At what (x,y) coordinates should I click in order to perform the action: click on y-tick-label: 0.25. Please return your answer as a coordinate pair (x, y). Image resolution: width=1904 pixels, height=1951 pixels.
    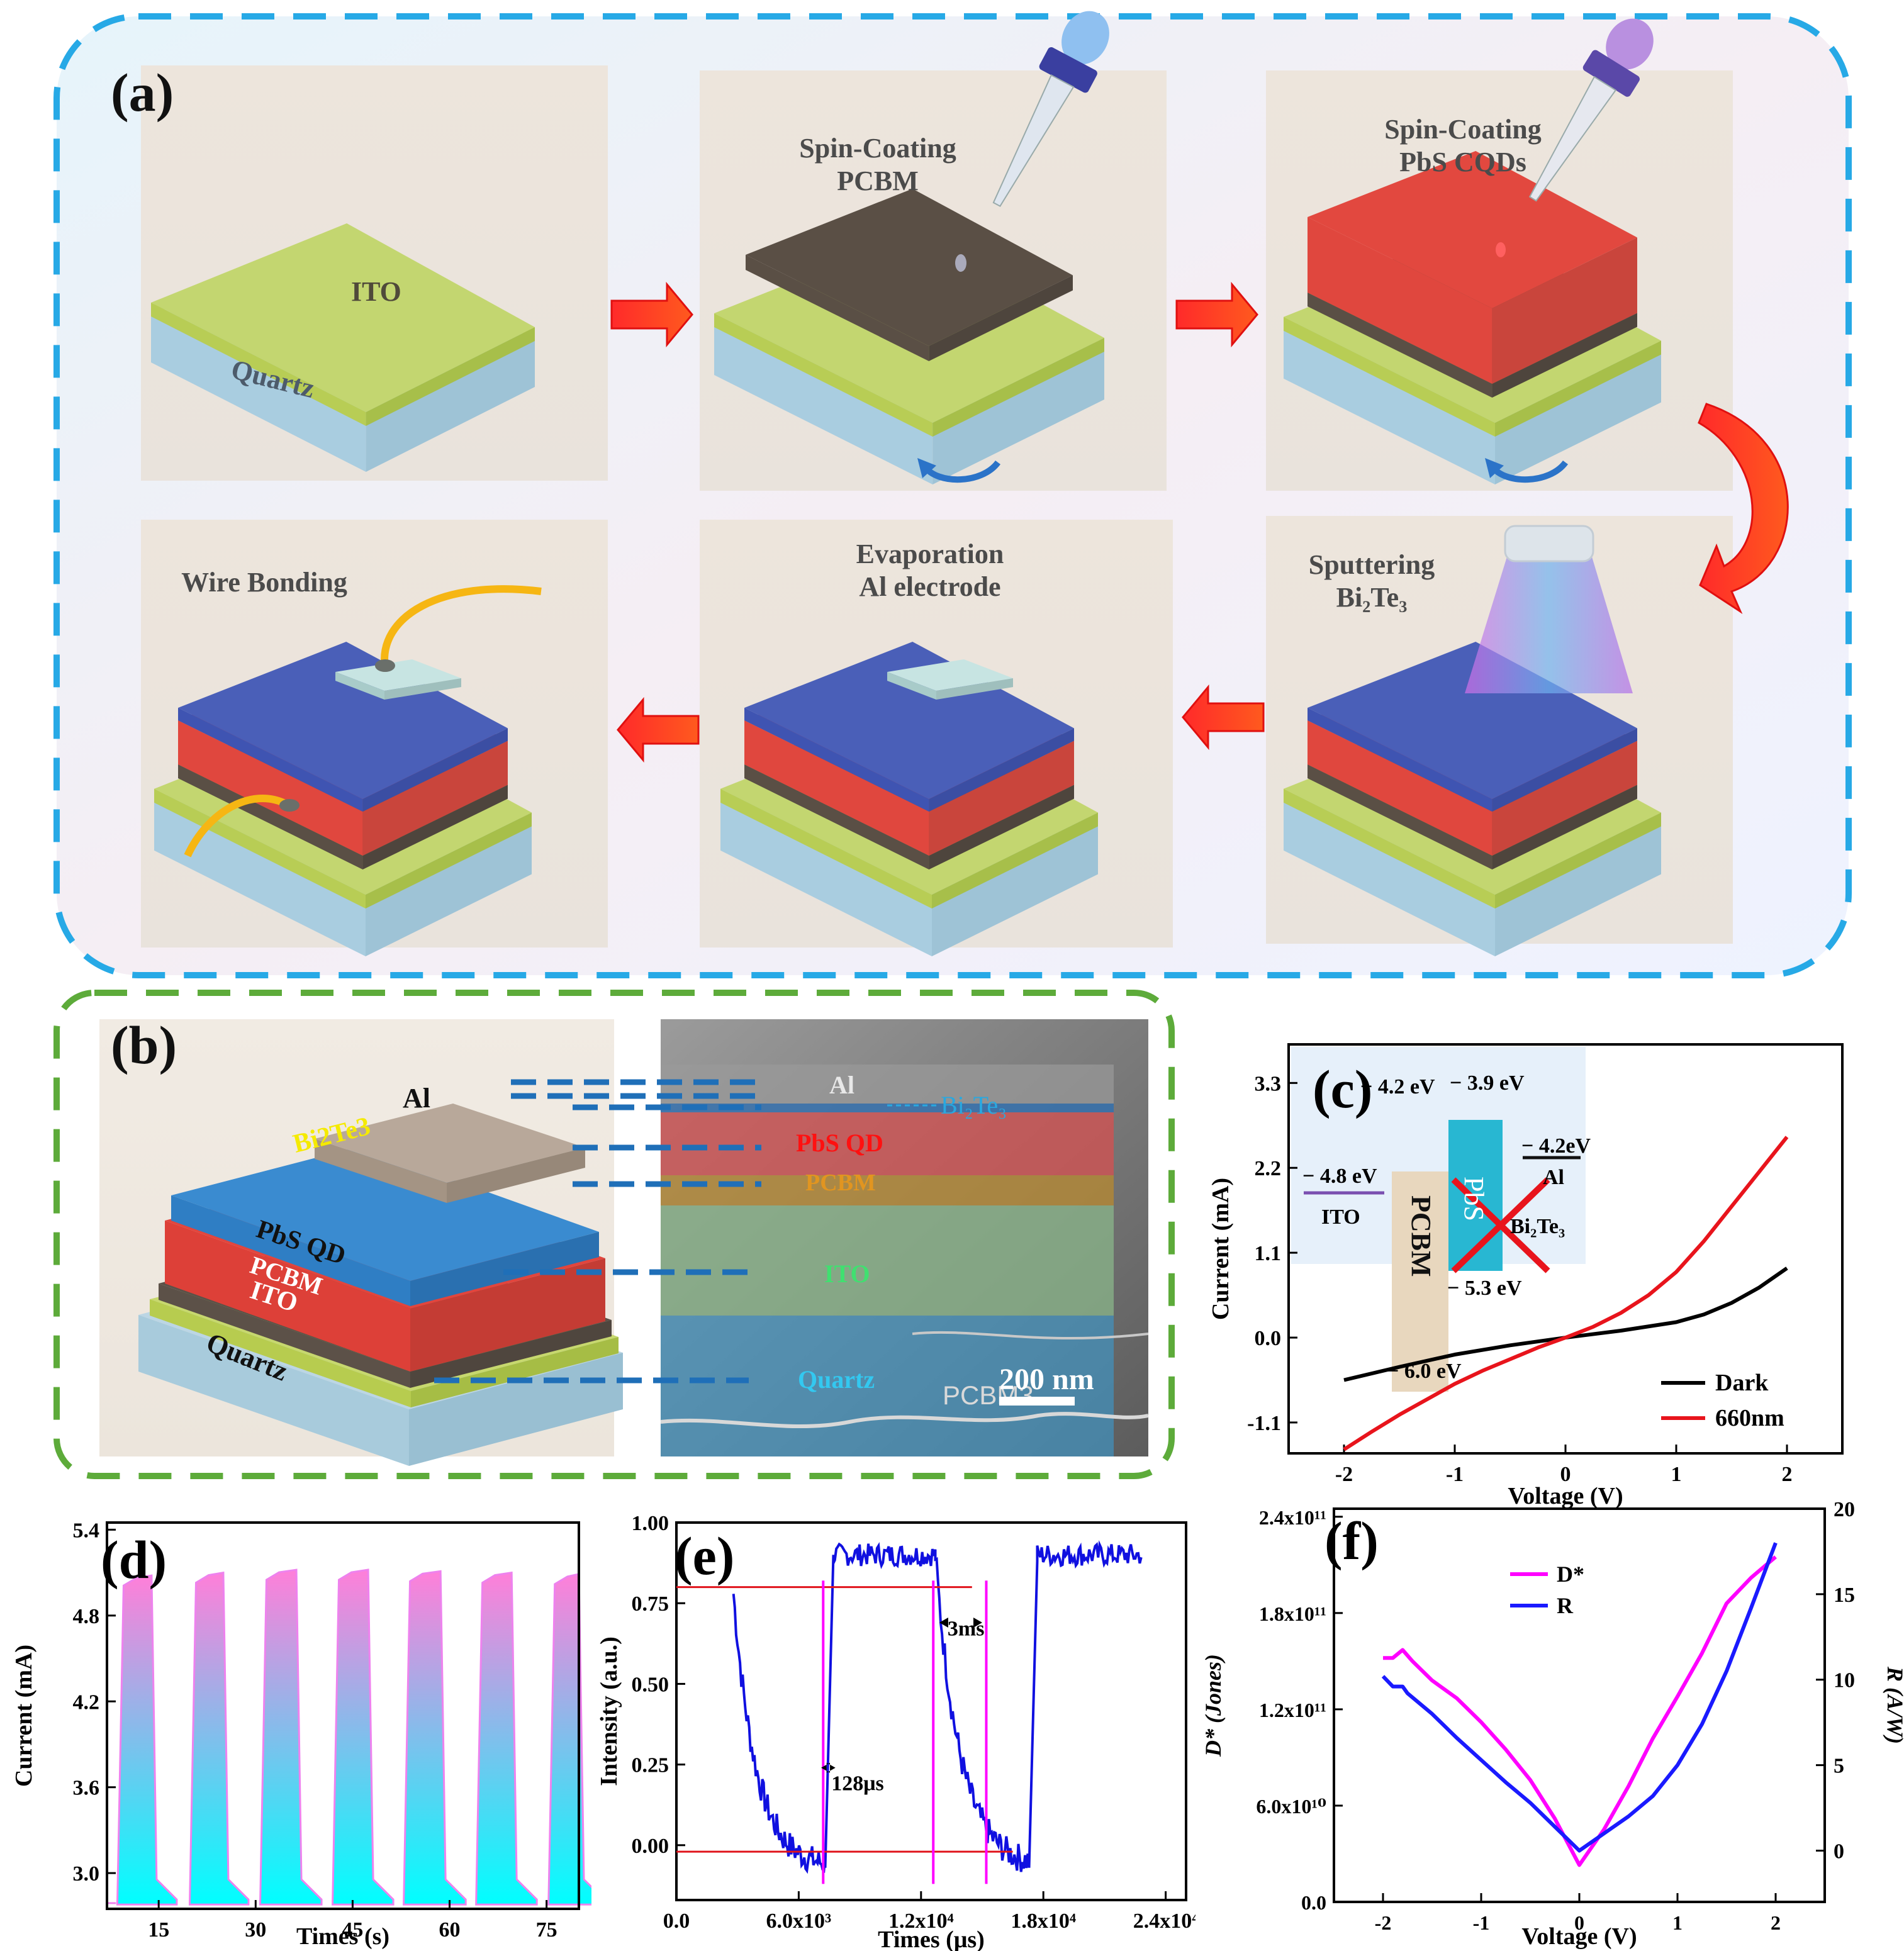
    Looking at the image, I should click on (650, 1765).